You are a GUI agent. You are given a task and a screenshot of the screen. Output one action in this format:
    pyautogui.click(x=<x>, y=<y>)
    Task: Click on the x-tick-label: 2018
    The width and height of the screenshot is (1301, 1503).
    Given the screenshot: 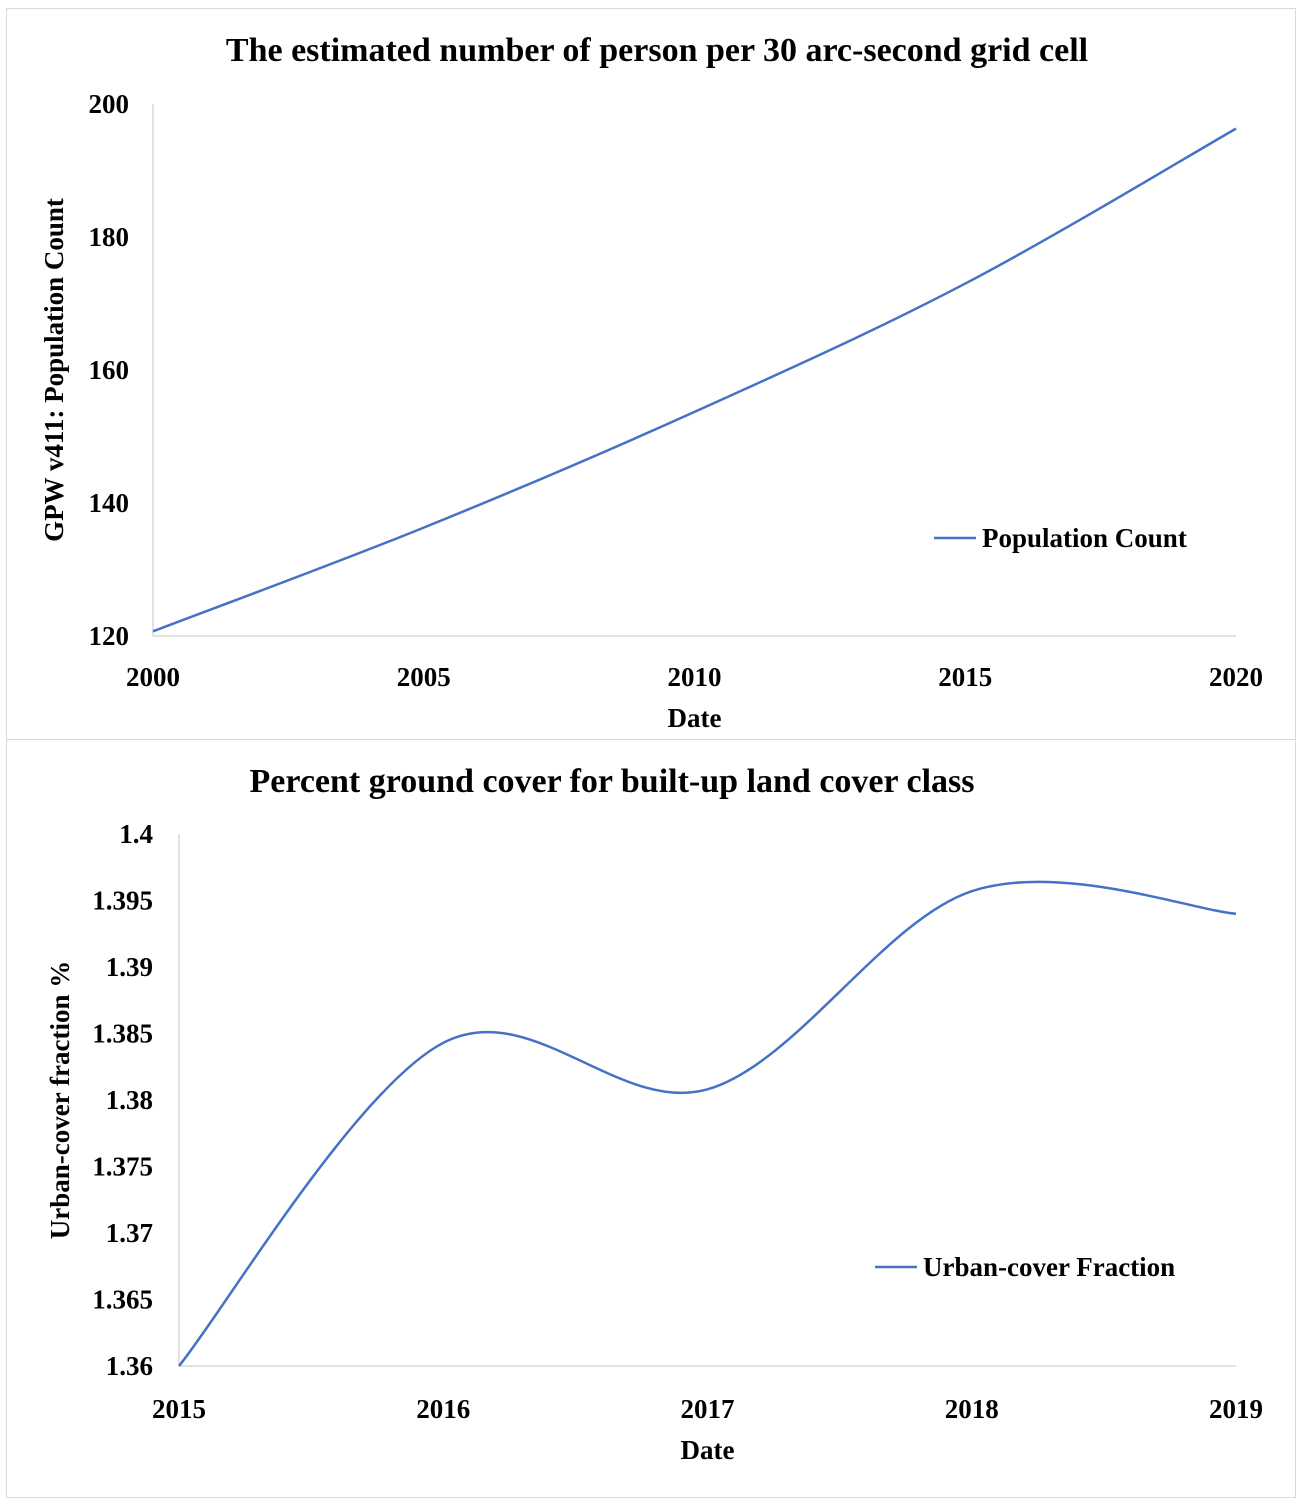 What is the action you would take?
    pyautogui.click(x=972, y=1409)
    